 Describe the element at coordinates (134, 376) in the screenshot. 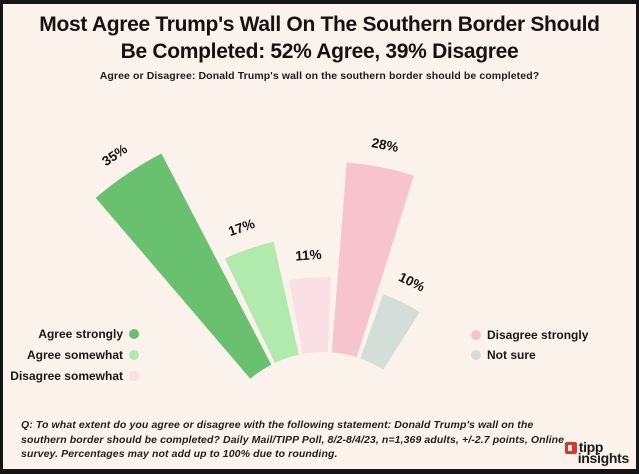

I see `legend-swatch-disagree-somewhat` at that location.